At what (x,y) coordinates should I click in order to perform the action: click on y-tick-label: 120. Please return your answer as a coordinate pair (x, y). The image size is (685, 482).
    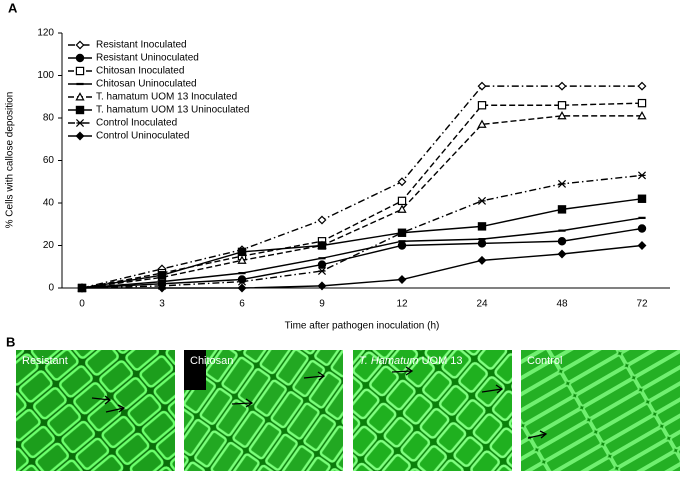
    Looking at the image, I should click on (45, 33).